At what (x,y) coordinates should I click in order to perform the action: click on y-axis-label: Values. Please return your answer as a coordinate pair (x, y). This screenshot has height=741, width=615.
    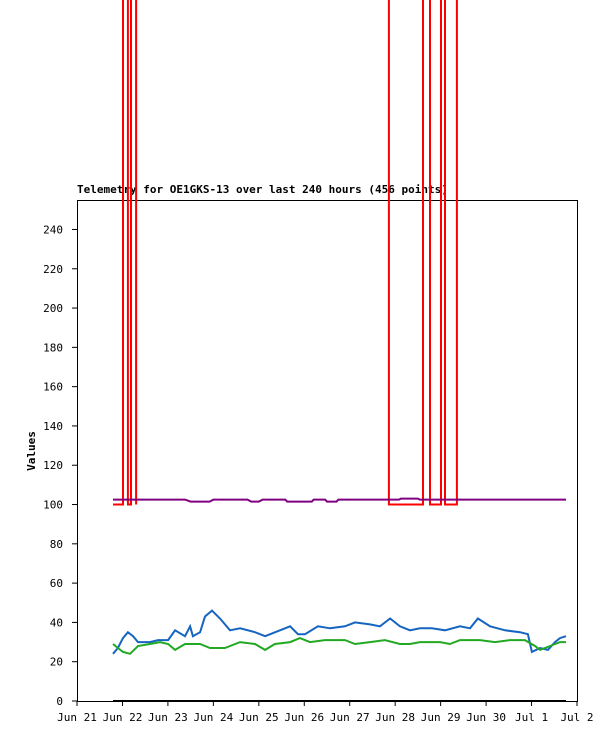
    Looking at the image, I should click on (31, 451).